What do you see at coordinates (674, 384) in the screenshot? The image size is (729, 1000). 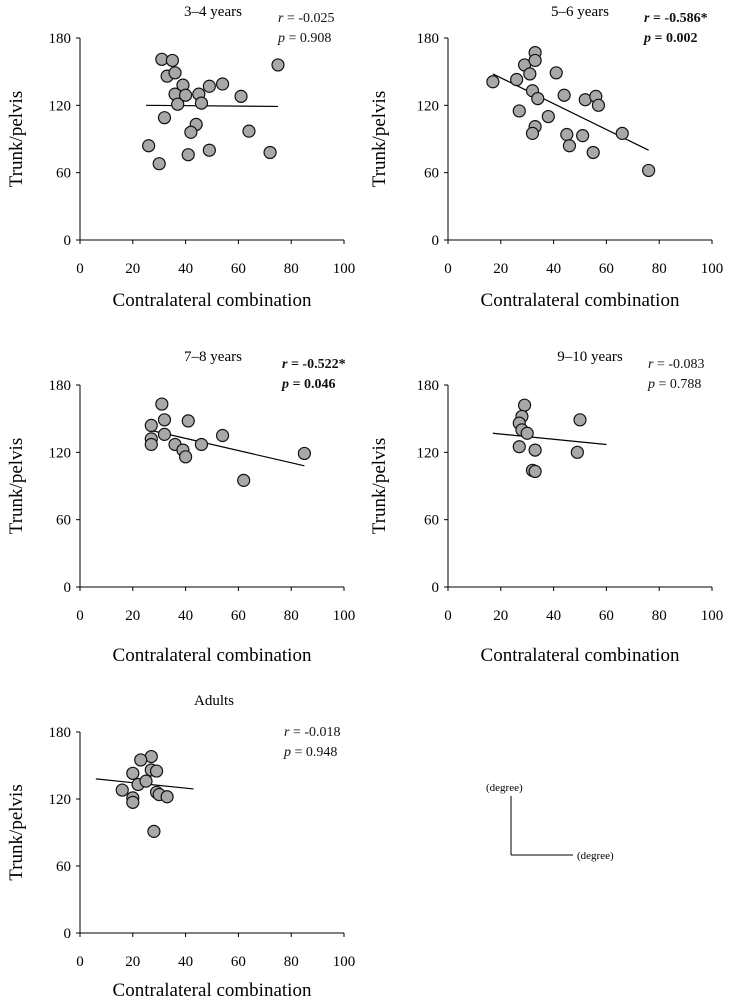 I see `p-annotation: p = 0.788` at bounding box center [674, 384].